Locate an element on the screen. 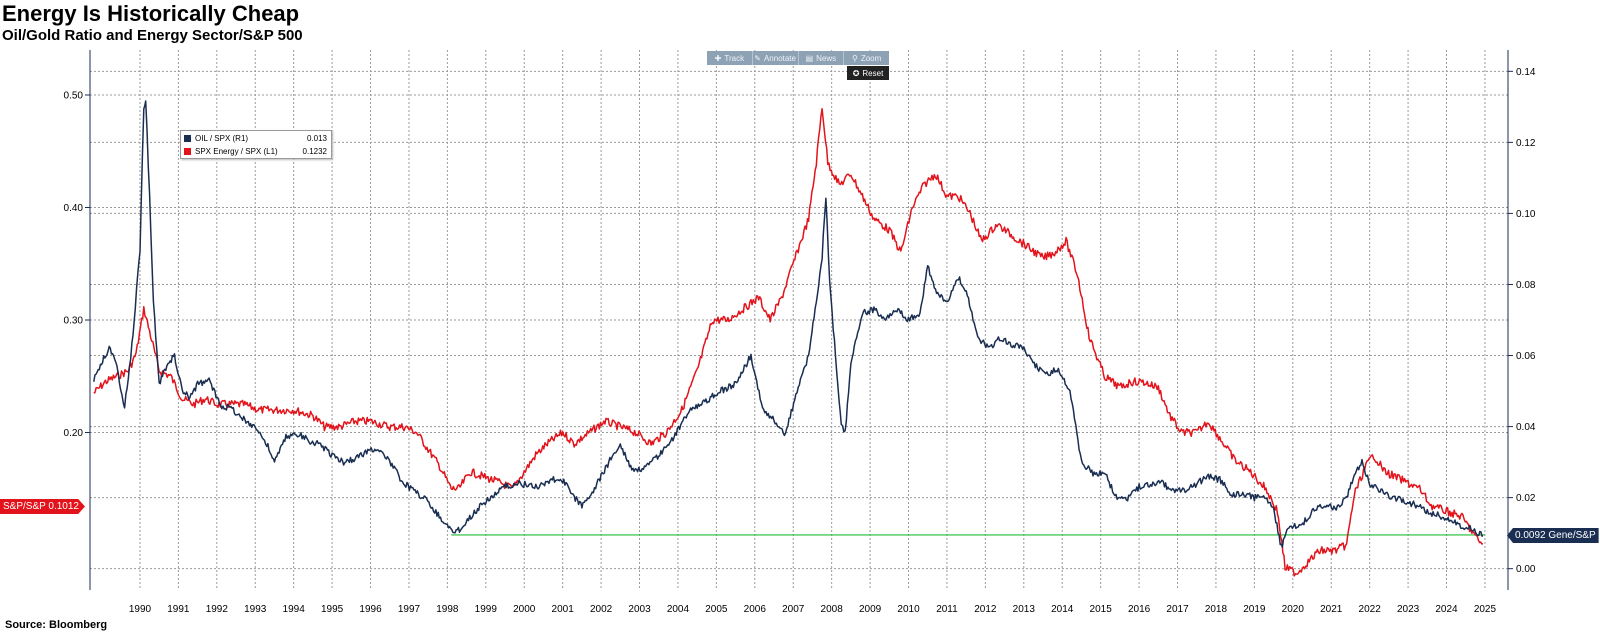 Image resolution: width=1600 pixels, height=633 pixels. pencil-icon: ✎ is located at coordinates (757, 58).